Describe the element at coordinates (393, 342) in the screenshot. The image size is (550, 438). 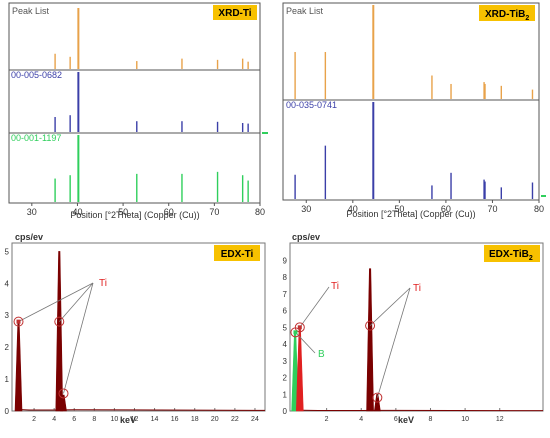
I see `edx-tib2-leader-ti-b` at that location.